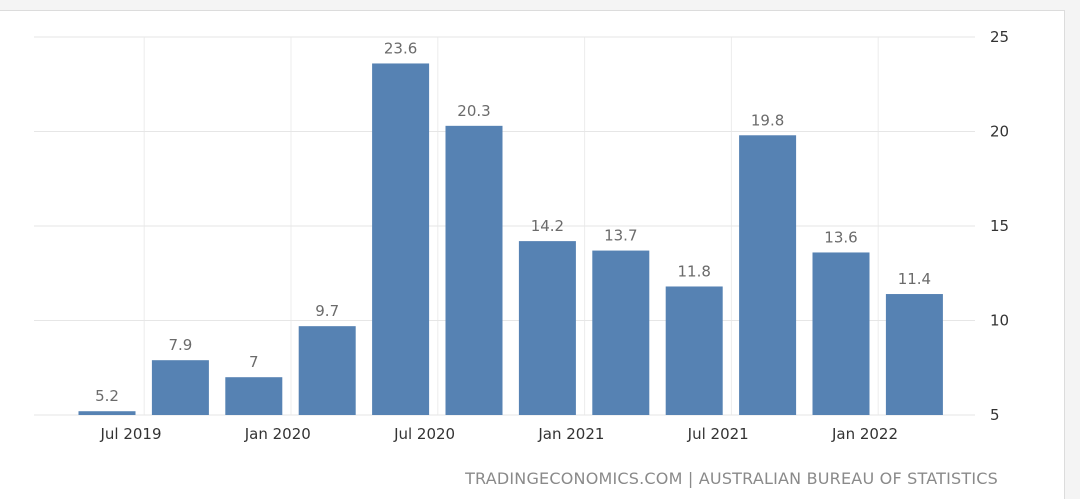 Image resolution: width=1080 pixels, height=499 pixels. I want to click on data-label: 20.3, so click(473, 111).